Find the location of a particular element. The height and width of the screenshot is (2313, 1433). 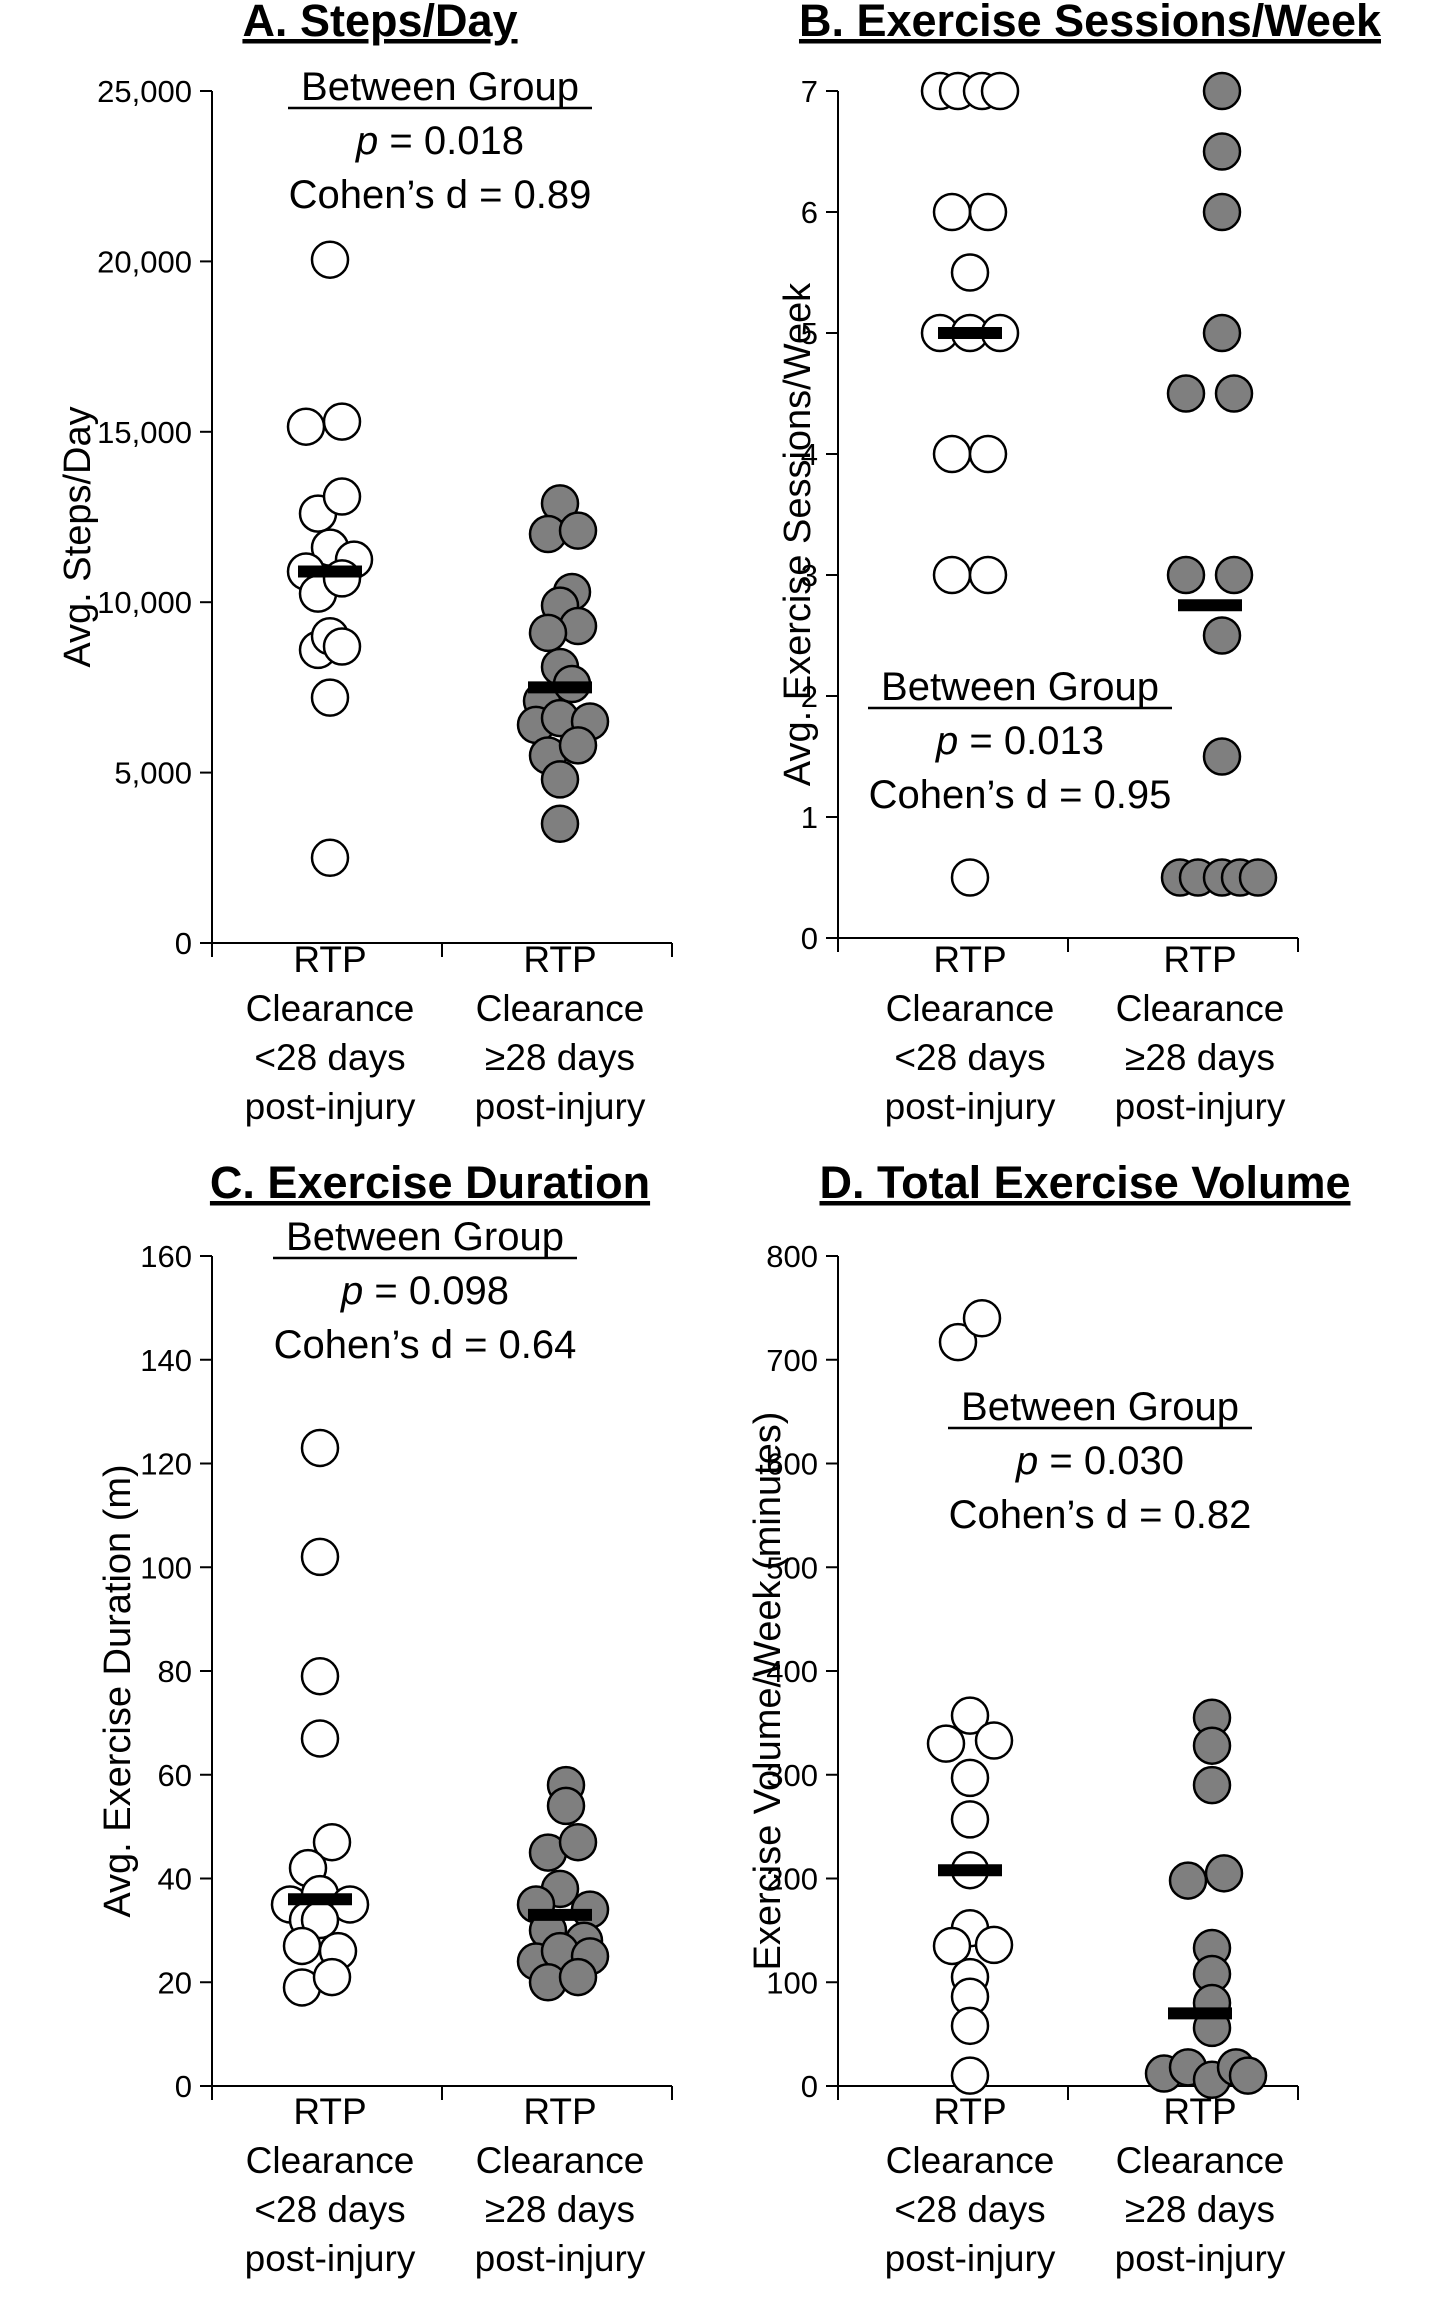

p-value: = 0.018 is located at coordinates (451, 141).